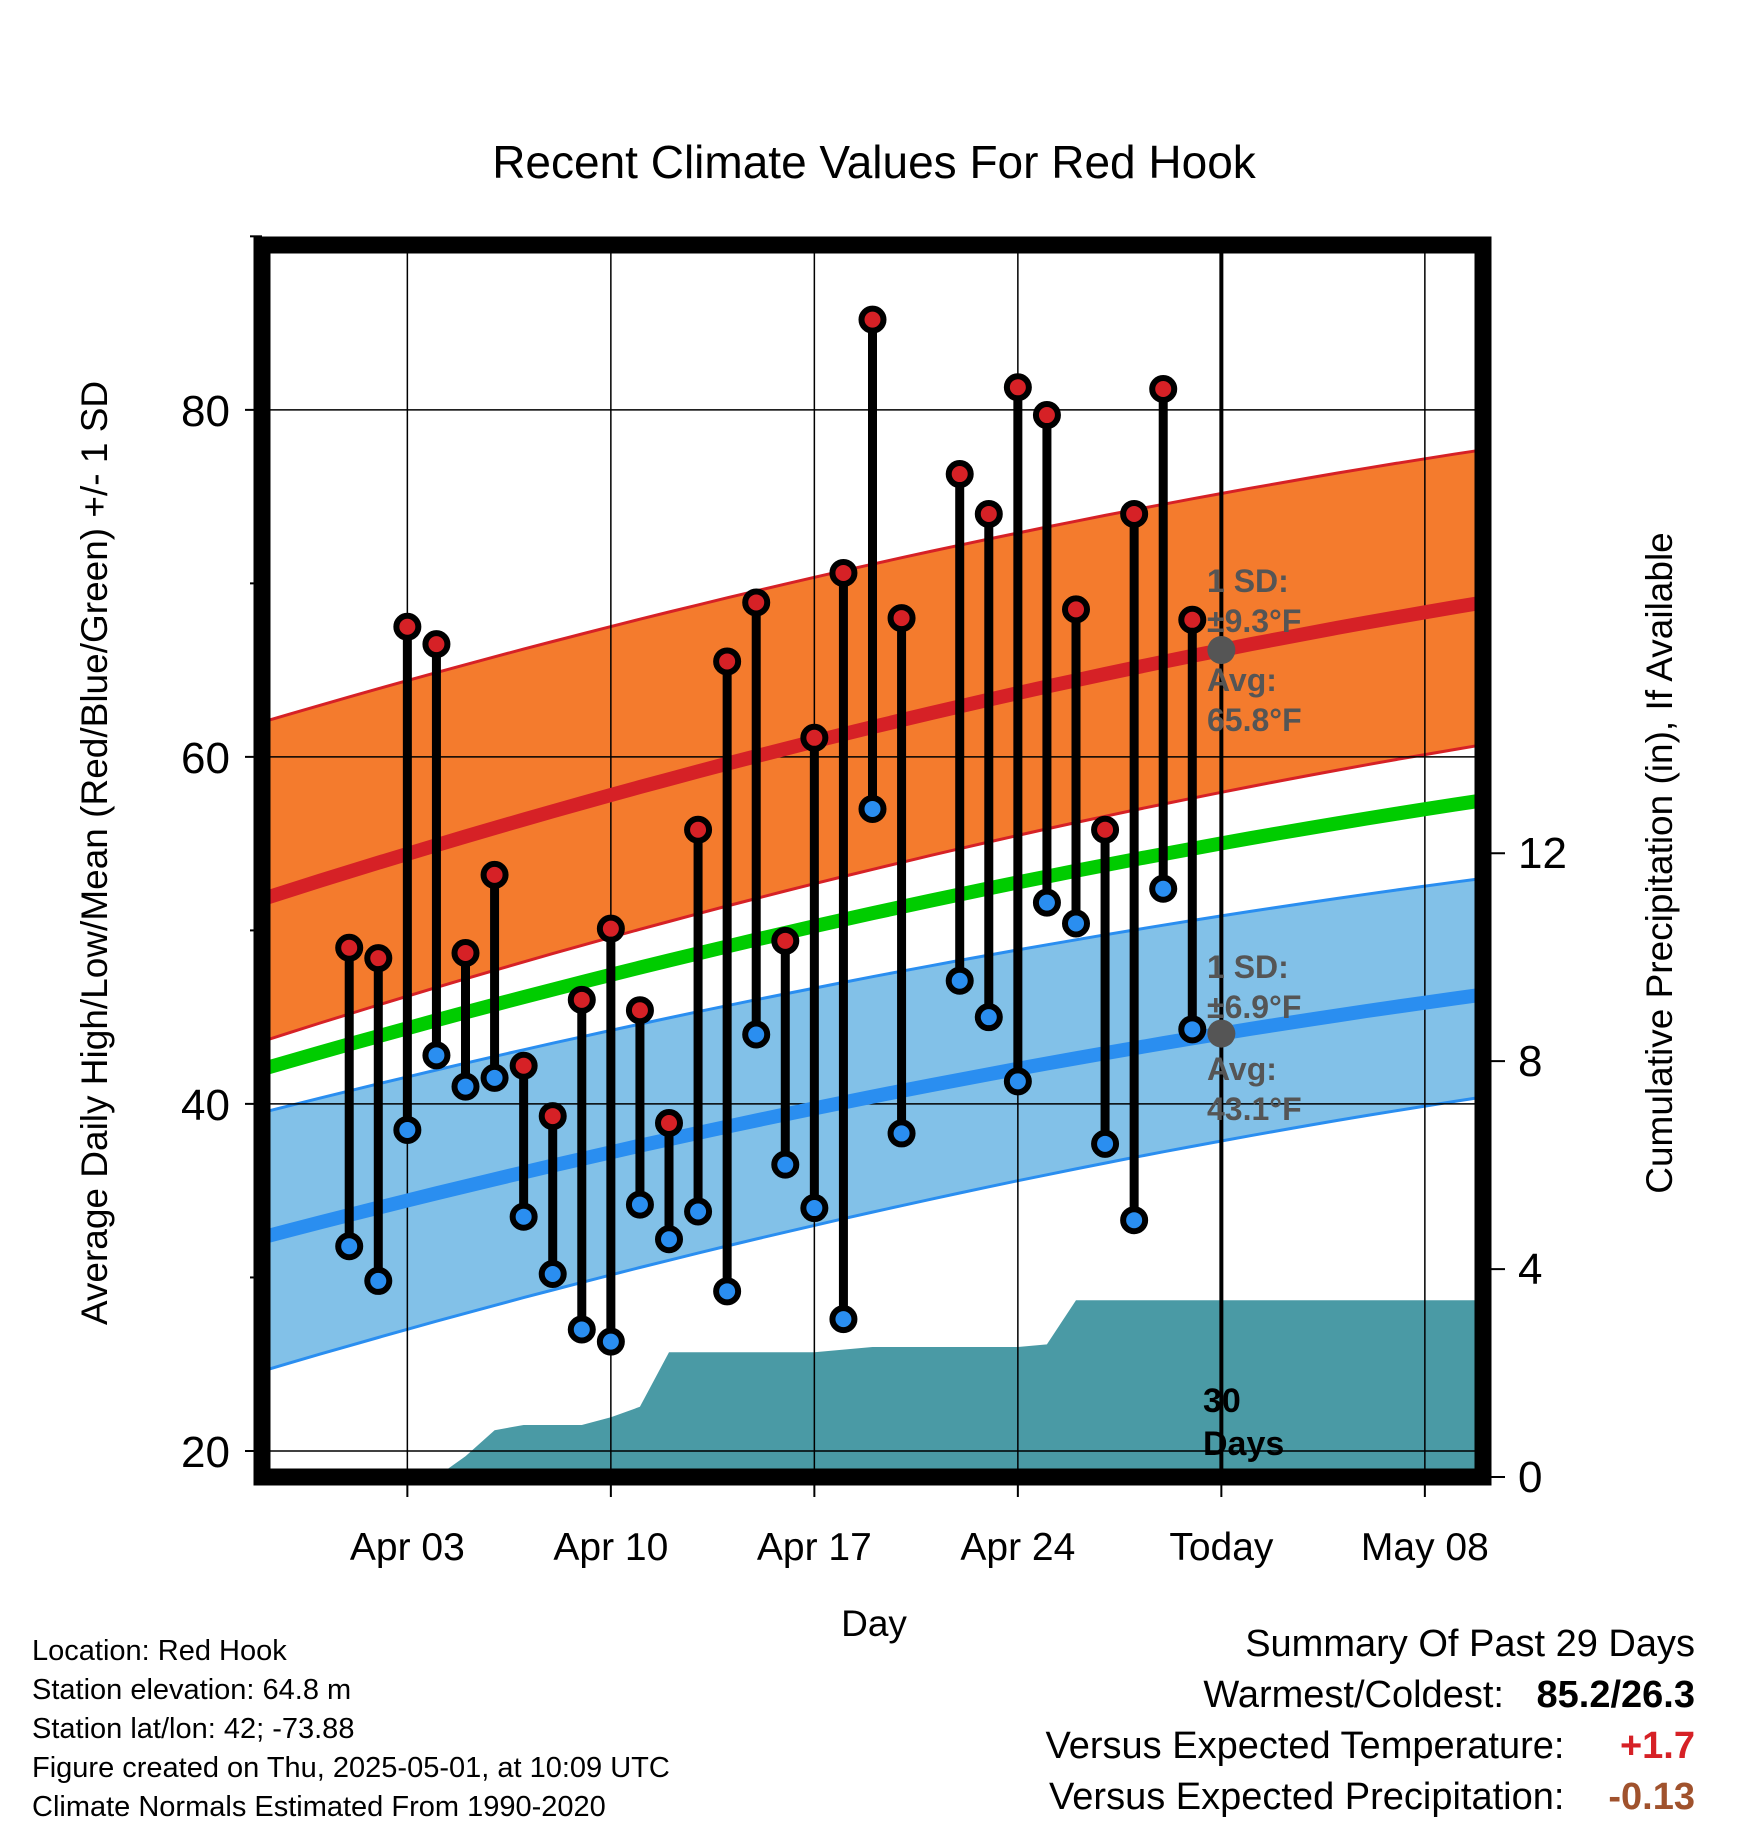 This screenshot has width=1748, height=1828. Describe the element at coordinates (1017, 1547) in the screenshot. I see `x-tick-label: Apr 24` at that location.